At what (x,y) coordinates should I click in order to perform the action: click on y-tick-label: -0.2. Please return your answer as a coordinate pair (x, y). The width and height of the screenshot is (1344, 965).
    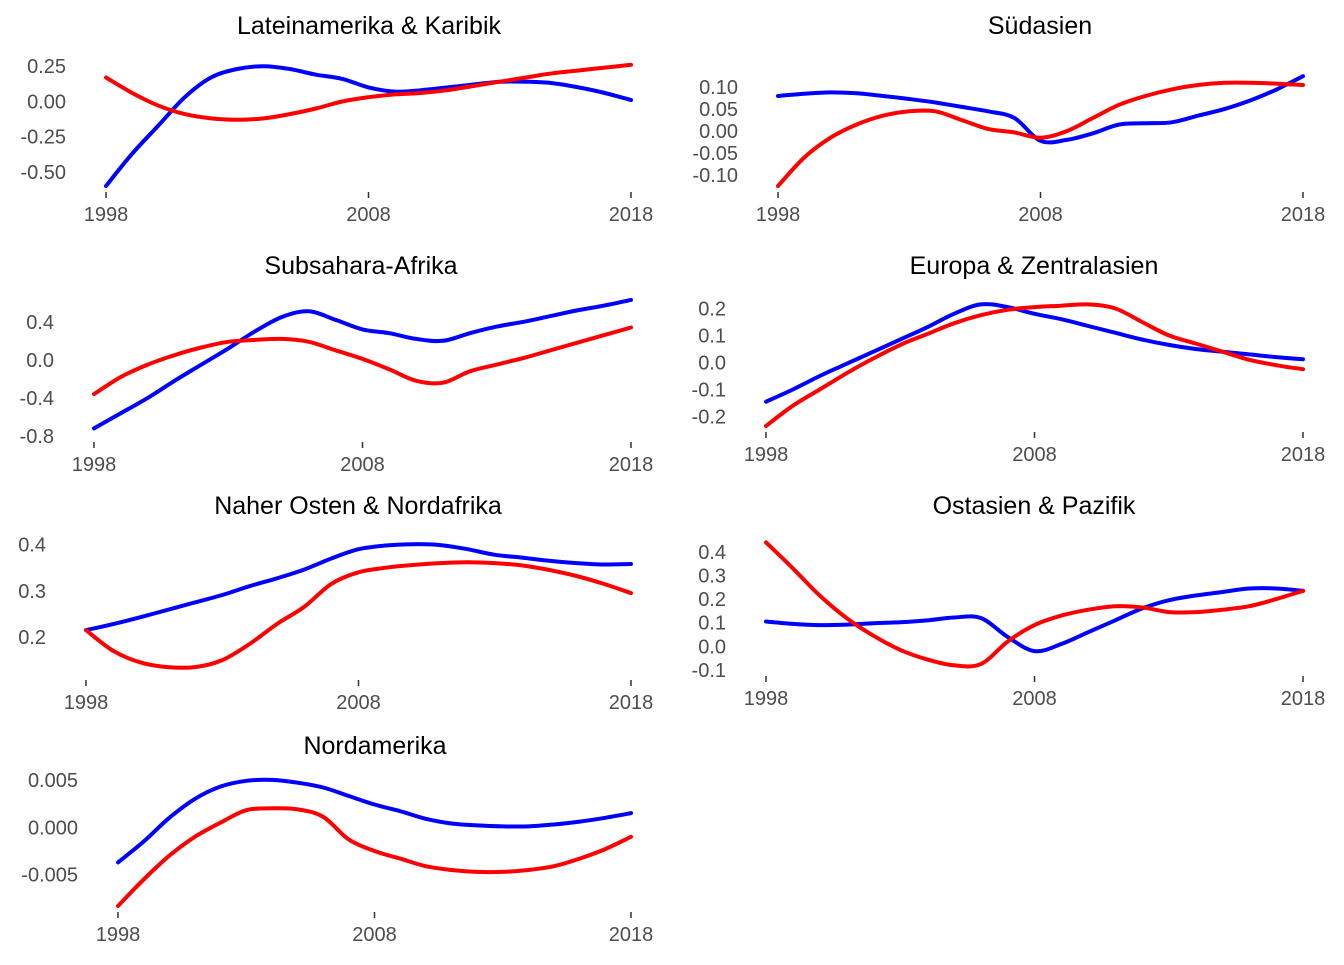
    Looking at the image, I should click on (709, 418).